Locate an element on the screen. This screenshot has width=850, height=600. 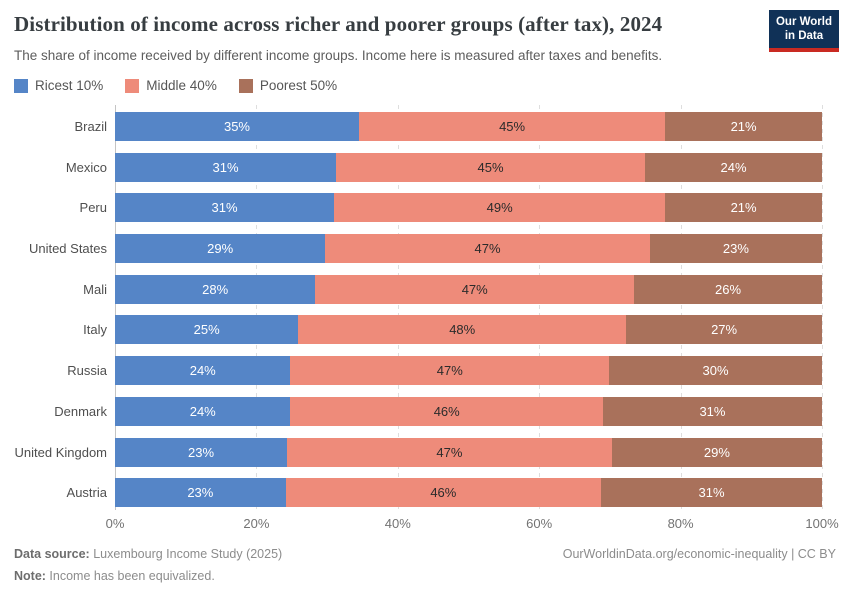
x-axis: 0% 20% 40% 60% 80% 100% is located at coordinates (472, 525).